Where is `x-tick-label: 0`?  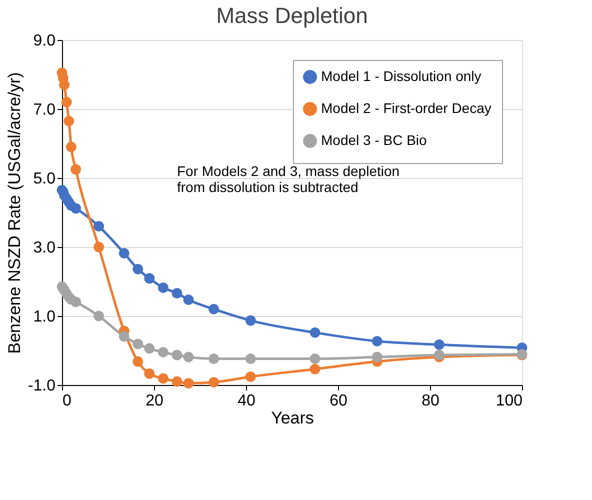 x-tick-label: 0 is located at coordinates (67, 401).